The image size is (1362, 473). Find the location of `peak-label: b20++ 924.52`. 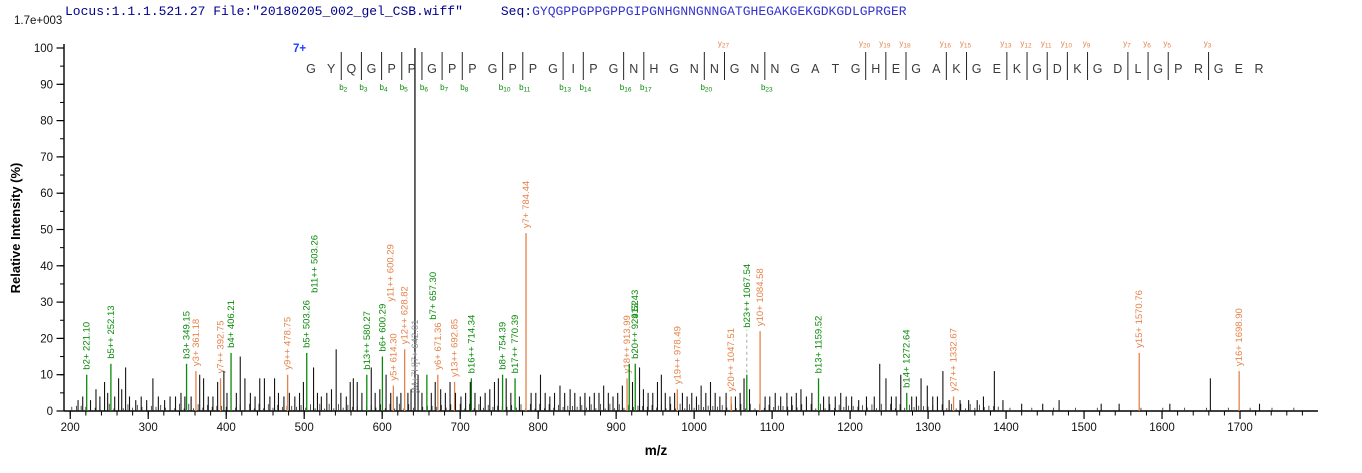

peak-label: b20++ 924.52 is located at coordinates (635, 329).